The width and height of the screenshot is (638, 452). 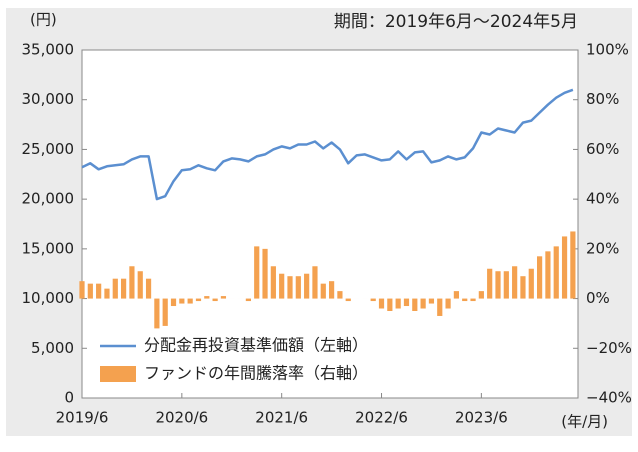 I want to click on x-tick-label: 2021/6, so click(x=281, y=418).